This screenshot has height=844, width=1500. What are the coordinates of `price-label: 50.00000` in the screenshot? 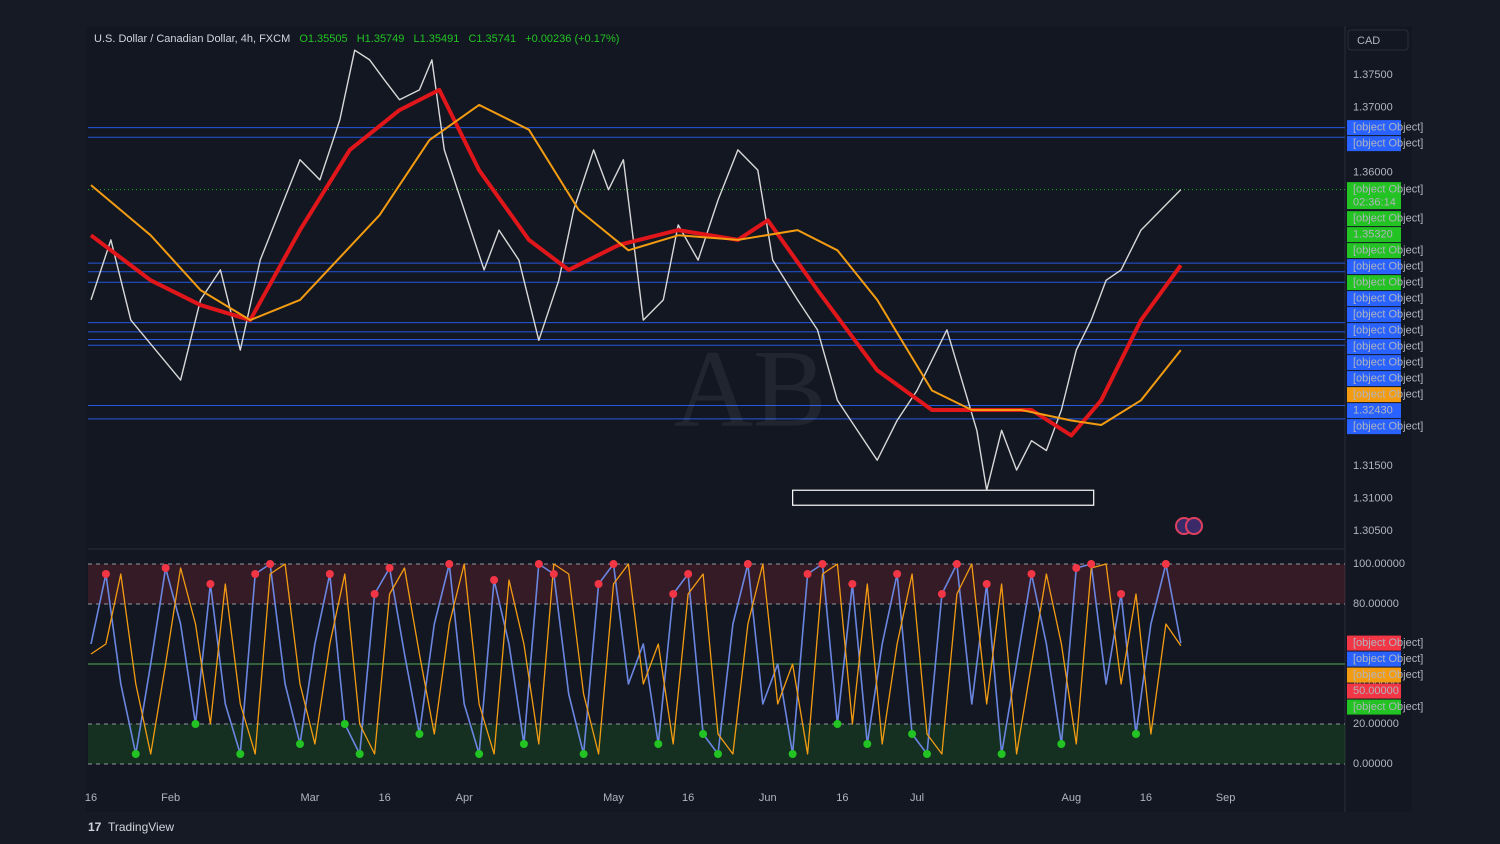 It's located at (1376, 691).